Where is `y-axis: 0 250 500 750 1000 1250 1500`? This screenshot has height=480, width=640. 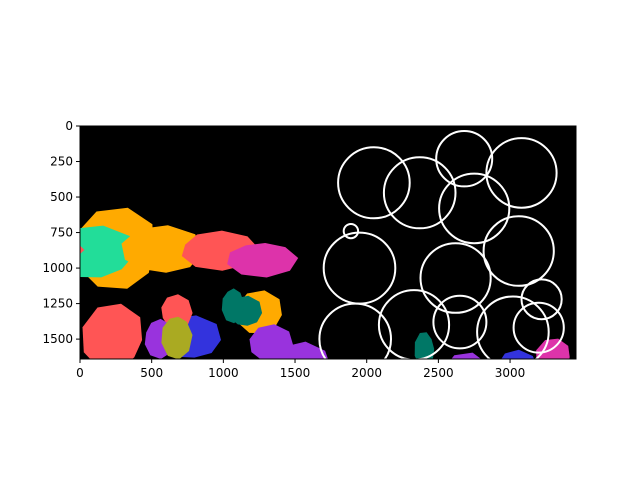
y-axis: 0 250 500 750 1000 1250 1500 is located at coordinates (61, 232).